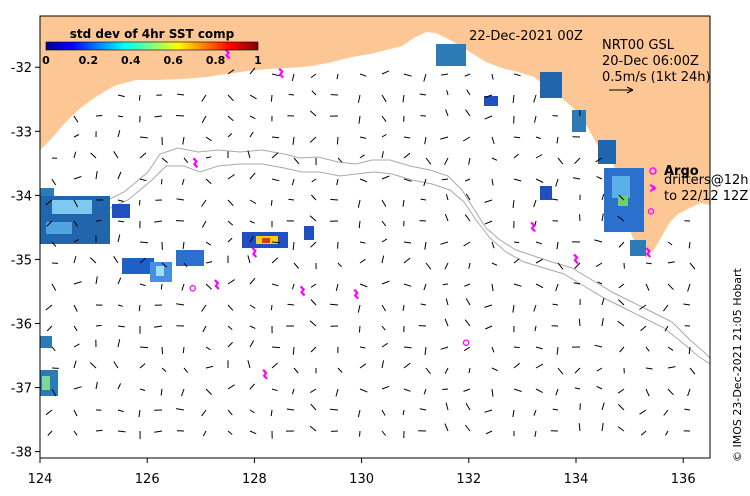 The image size is (750, 496). What do you see at coordinates (152, 46) in the screenshot?
I see `colorbar-gradient` at bounding box center [152, 46].